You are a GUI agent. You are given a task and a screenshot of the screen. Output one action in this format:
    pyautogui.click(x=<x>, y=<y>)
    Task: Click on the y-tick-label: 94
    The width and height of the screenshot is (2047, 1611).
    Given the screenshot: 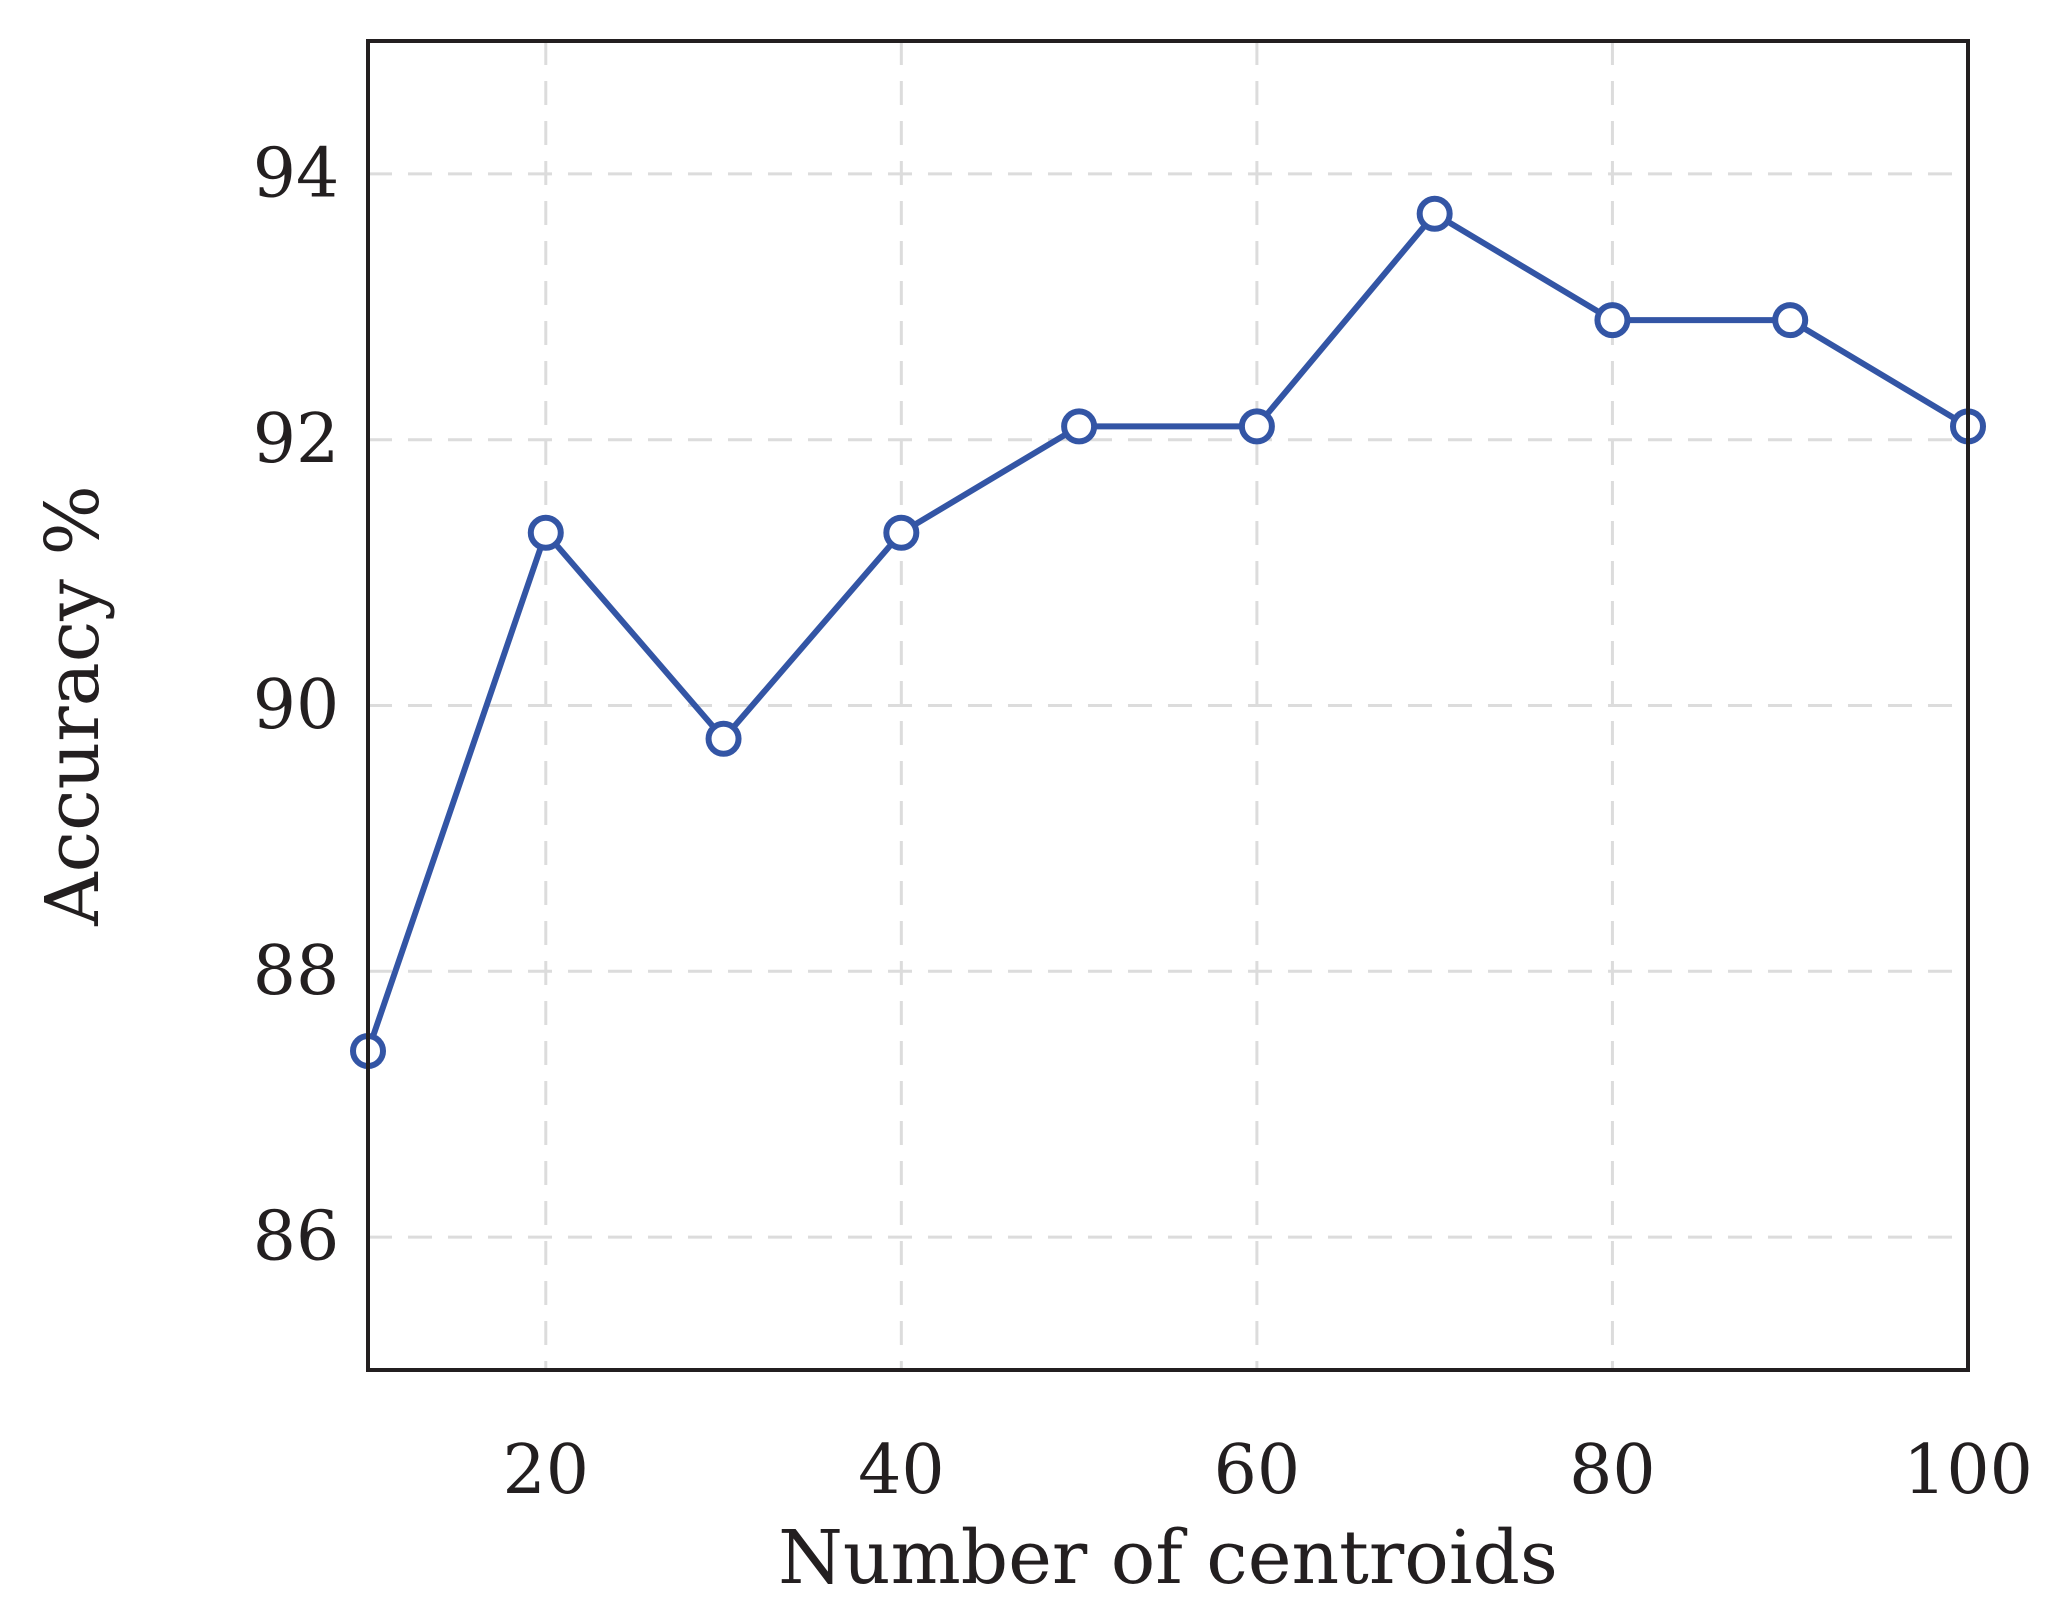 What is the action you would take?
    pyautogui.click(x=296, y=173)
    